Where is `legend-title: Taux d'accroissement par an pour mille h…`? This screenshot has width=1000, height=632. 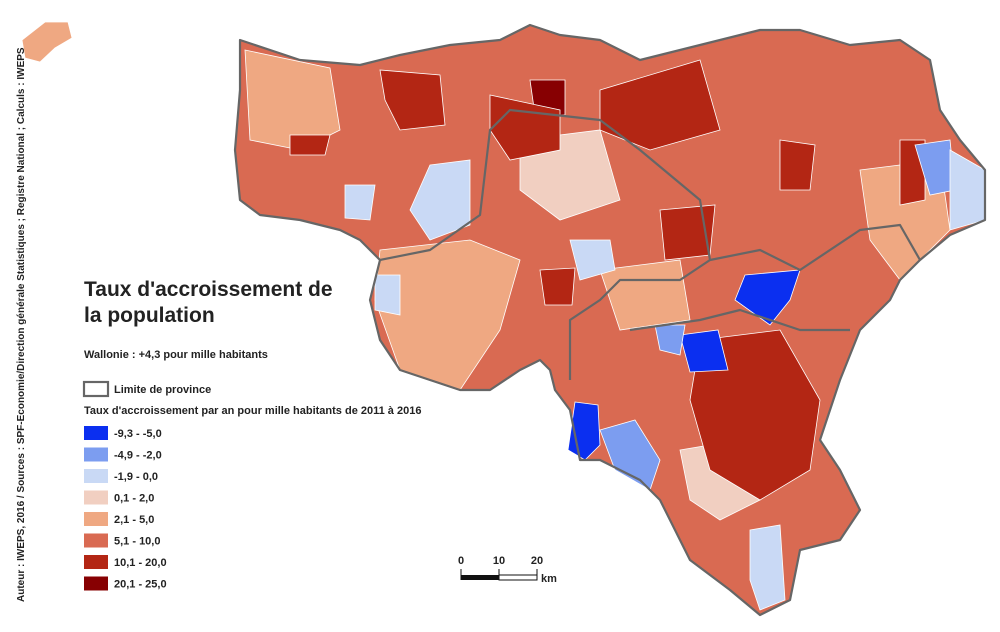 legend-title: Taux d'accroissement par an pour mille h… is located at coordinates (252, 411).